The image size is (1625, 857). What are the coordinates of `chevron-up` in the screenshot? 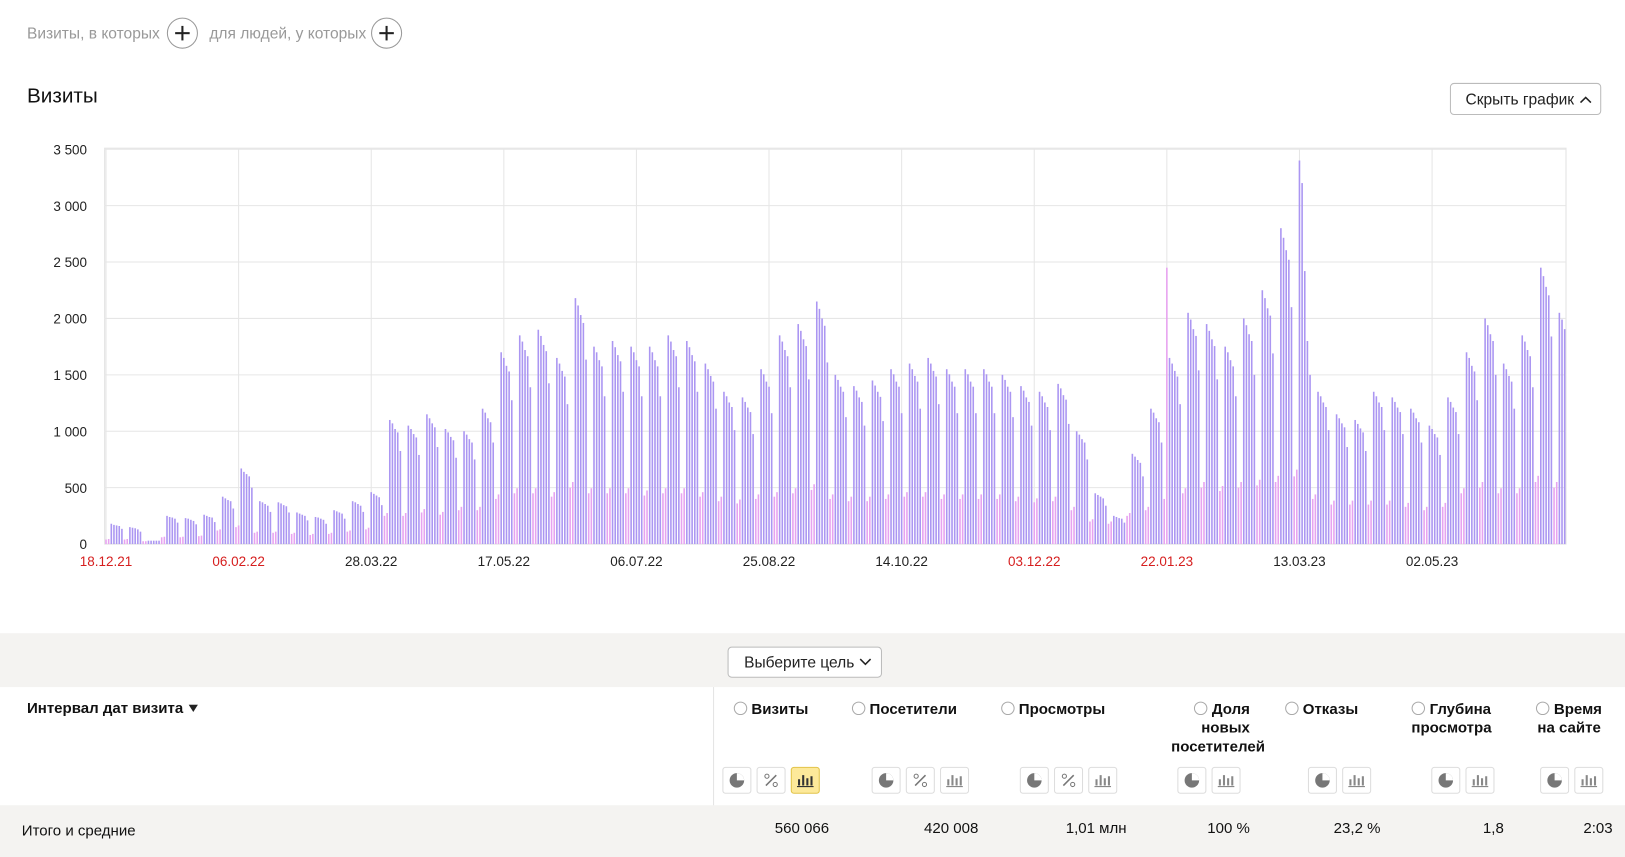 It's located at (1585, 100).